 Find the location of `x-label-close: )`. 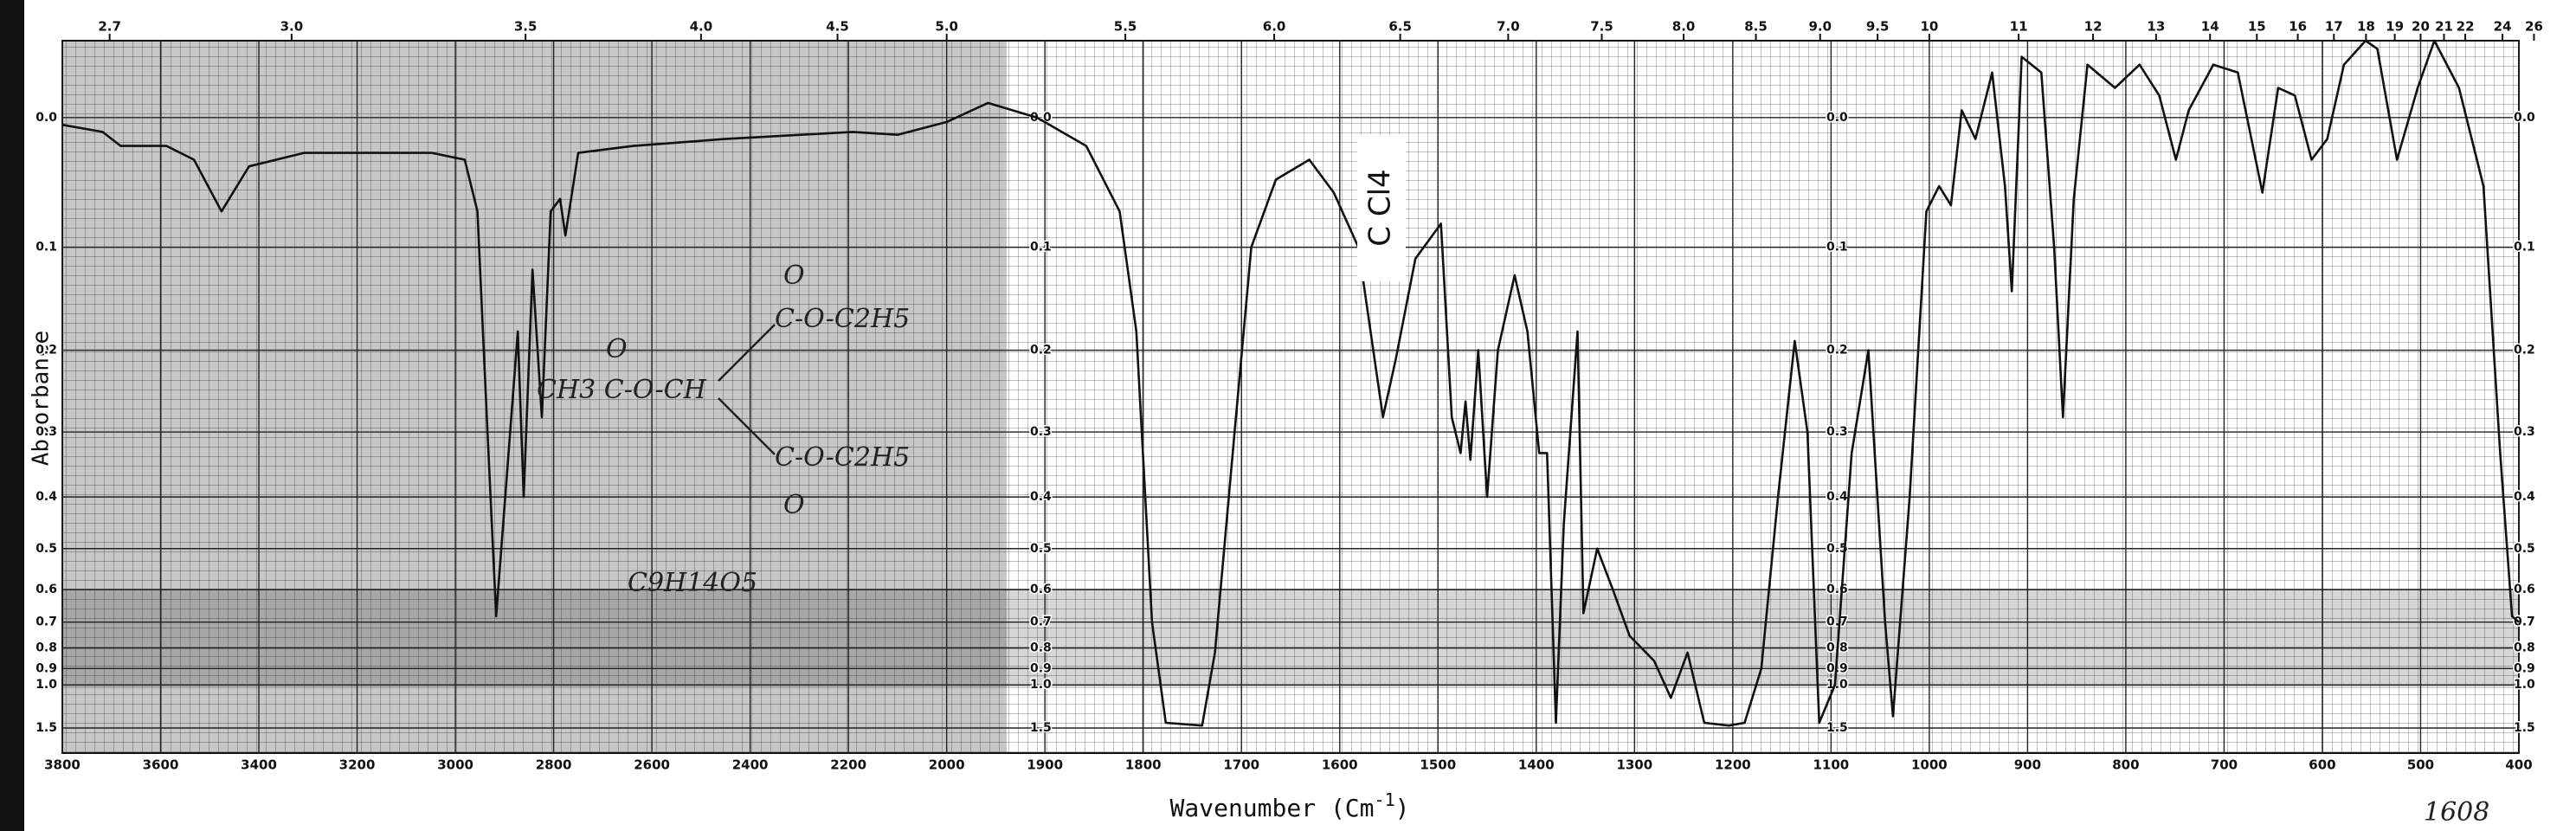

x-label-close: ) is located at coordinates (1402, 808).